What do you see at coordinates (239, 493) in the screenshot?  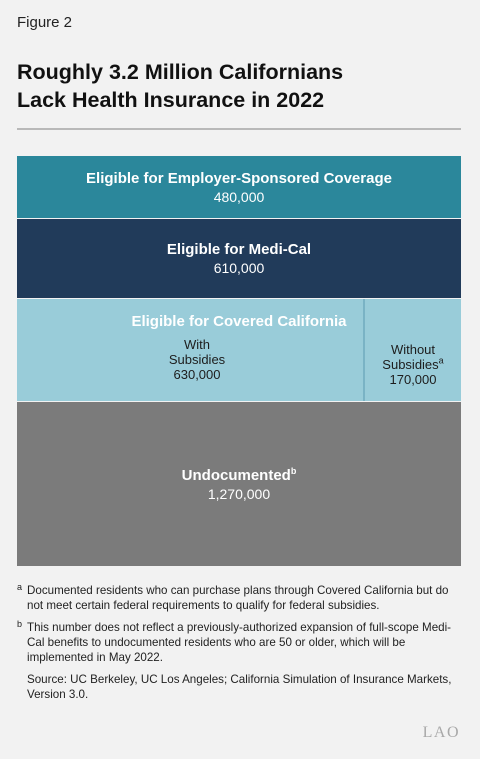 I see `block-undocumented-value: 1,270,000` at bounding box center [239, 493].